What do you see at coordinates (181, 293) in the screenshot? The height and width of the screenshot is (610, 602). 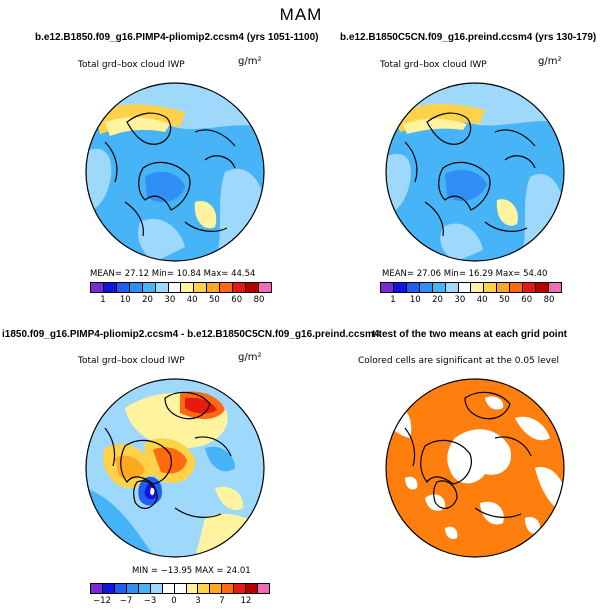 I see `panel-1-colorbar: 1 10 20 30 40 50 60 80` at bounding box center [181, 293].